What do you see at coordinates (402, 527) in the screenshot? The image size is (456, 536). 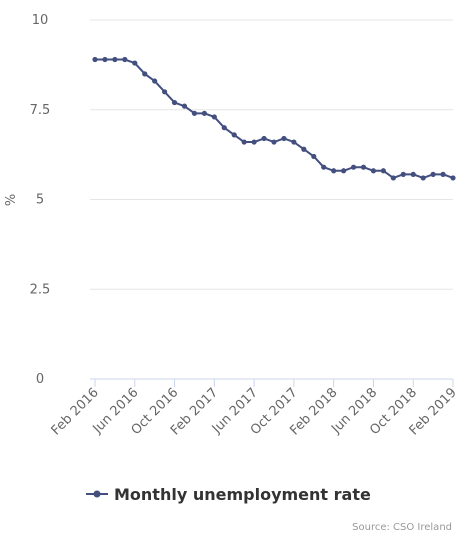 I see `source-credit: Source: CSO Ireland` at bounding box center [402, 527].